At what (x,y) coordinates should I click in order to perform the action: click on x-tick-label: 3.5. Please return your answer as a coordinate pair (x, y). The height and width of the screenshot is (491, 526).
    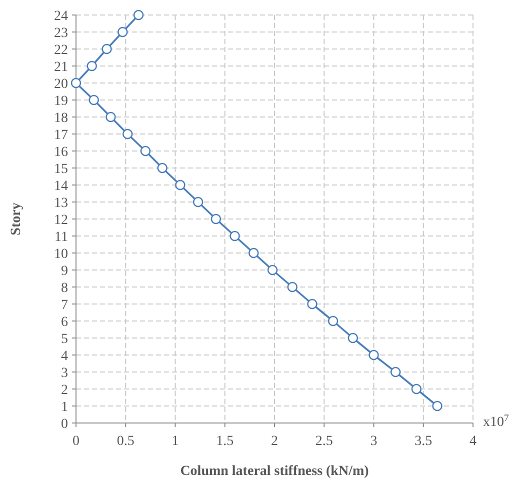
    Looking at the image, I should click on (423, 441).